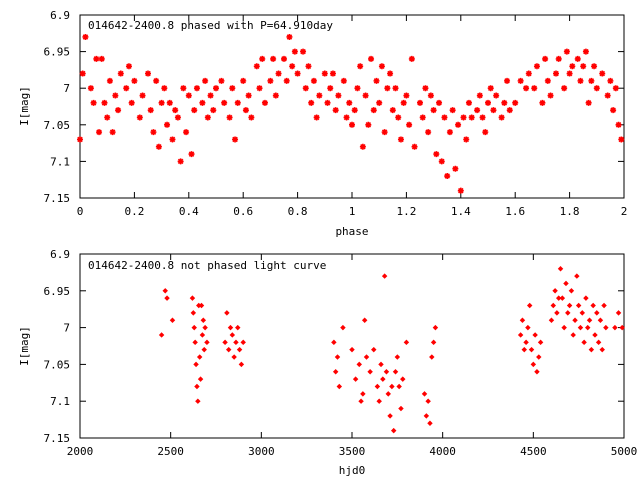  What do you see at coordinates (24, 106) in the screenshot?
I see `phased-y-axis-label: I[mag]` at bounding box center [24, 106].